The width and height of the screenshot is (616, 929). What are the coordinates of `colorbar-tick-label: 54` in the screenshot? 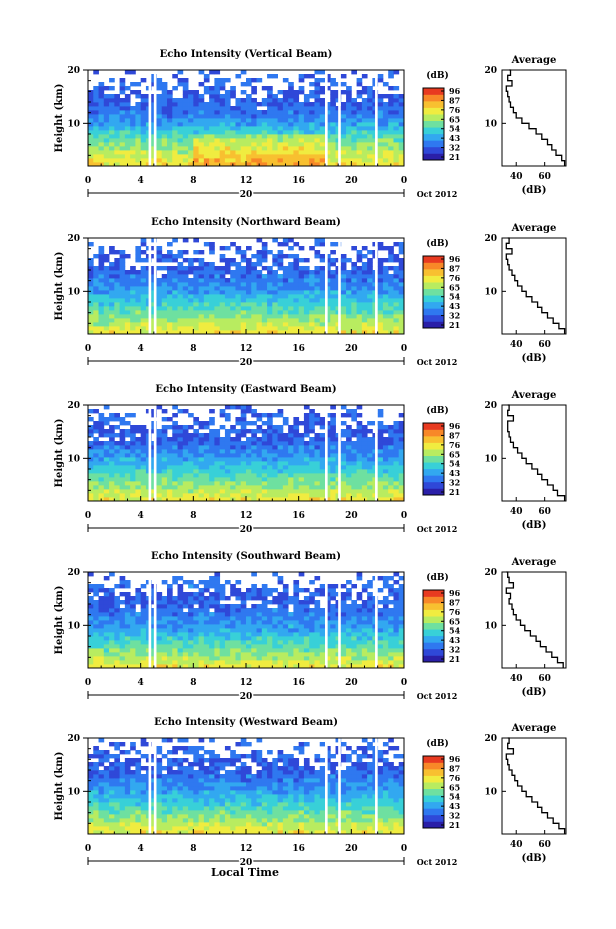 It's located at (455, 464).